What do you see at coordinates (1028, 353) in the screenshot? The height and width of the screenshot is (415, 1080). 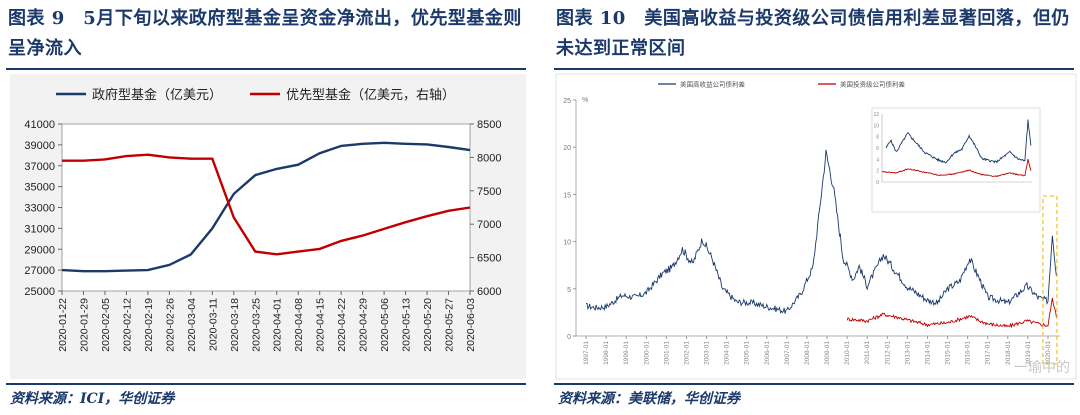 I see `x-tick-label: 2019-01` at bounding box center [1028, 353].